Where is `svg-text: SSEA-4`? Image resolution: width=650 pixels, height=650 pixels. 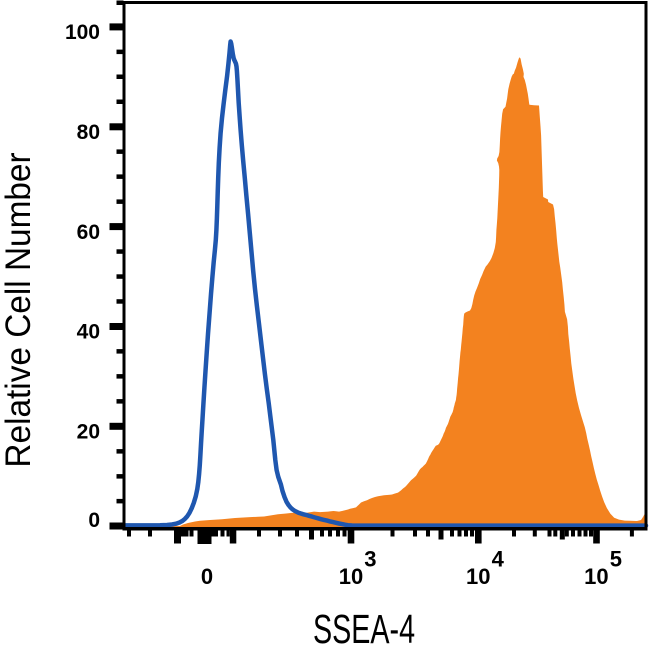 svg-text: SSEA-4 is located at coordinates (364, 628).